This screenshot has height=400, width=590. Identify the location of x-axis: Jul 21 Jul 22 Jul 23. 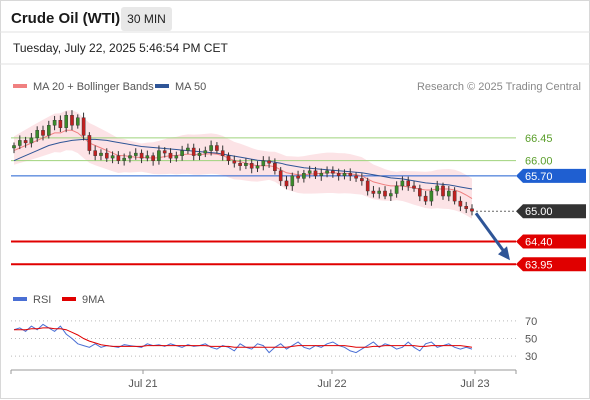
(263, 379).